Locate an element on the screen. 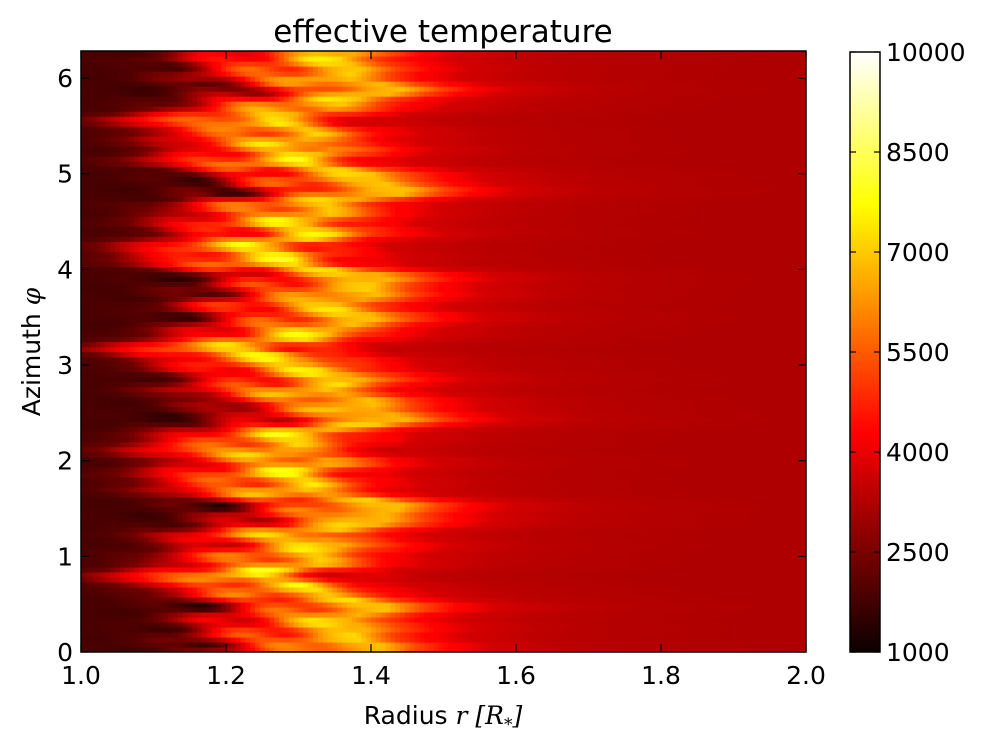  y-tick-label: 1 is located at coordinates (65, 556).